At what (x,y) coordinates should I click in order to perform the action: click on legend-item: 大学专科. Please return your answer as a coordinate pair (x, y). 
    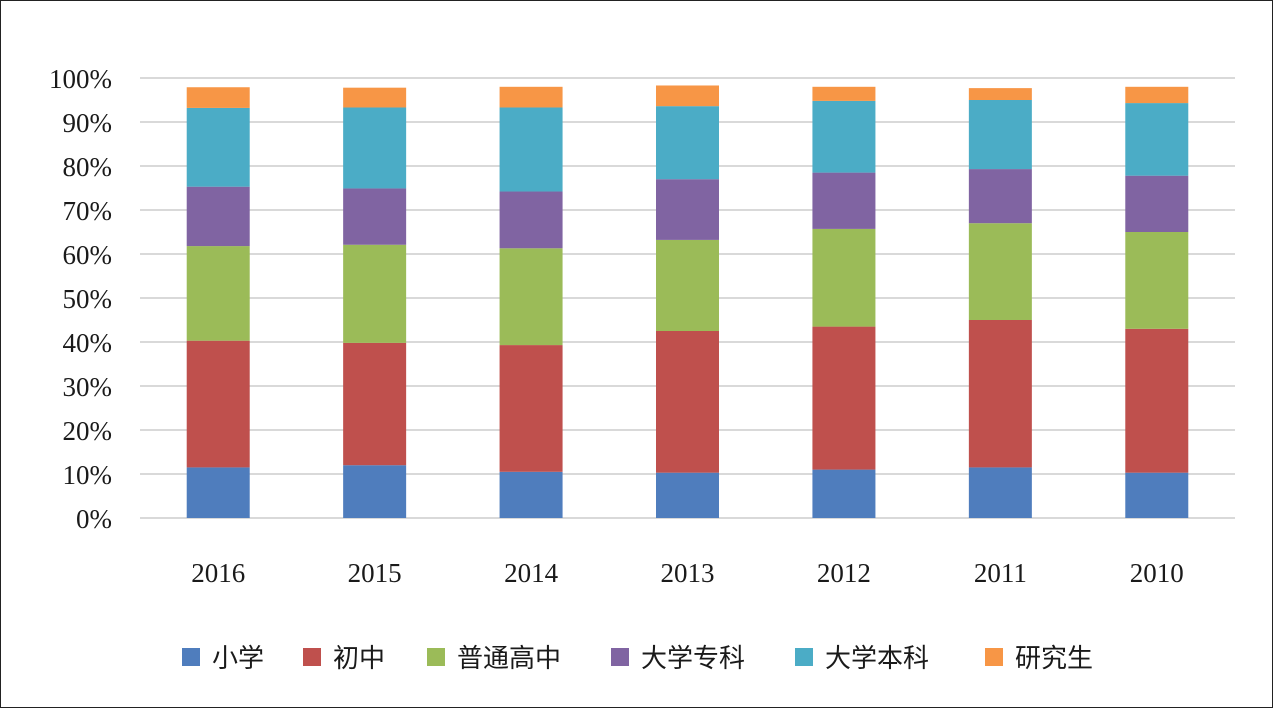
    Looking at the image, I should click on (678, 659).